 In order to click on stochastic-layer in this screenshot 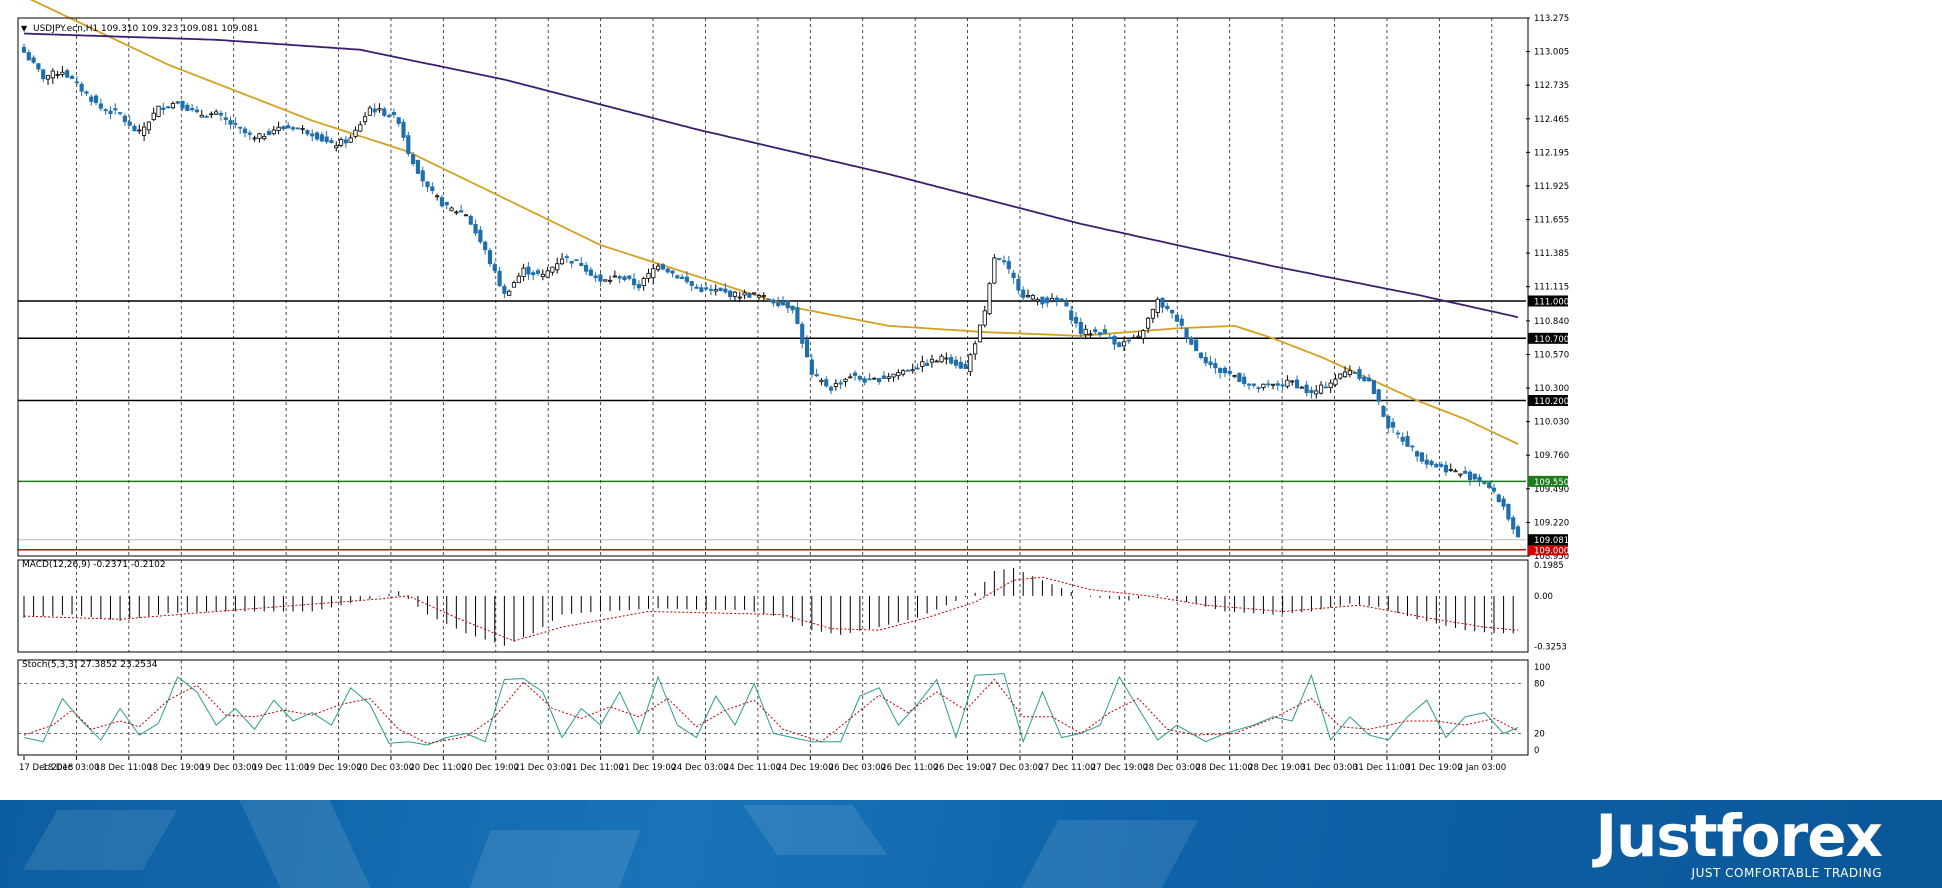, I will do `click(771, 709)`.